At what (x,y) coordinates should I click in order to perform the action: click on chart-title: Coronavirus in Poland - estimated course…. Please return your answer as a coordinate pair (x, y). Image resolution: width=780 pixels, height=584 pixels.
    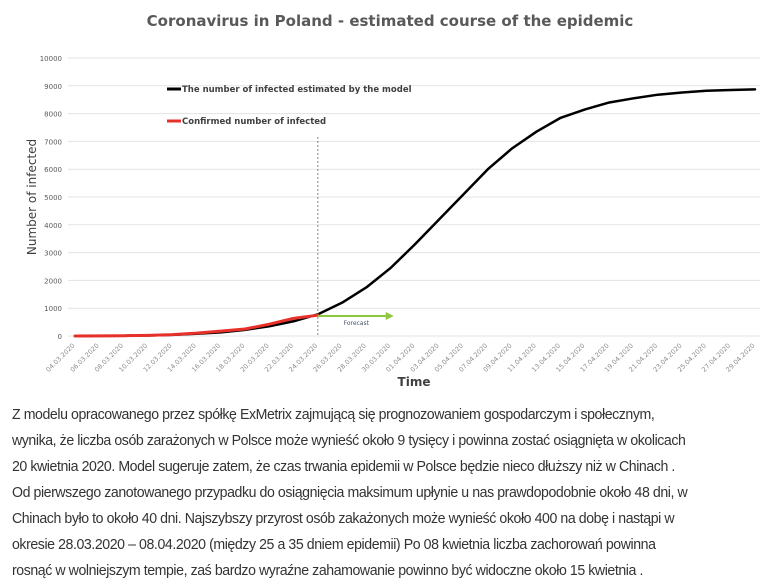
    Looking at the image, I should click on (390, 21).